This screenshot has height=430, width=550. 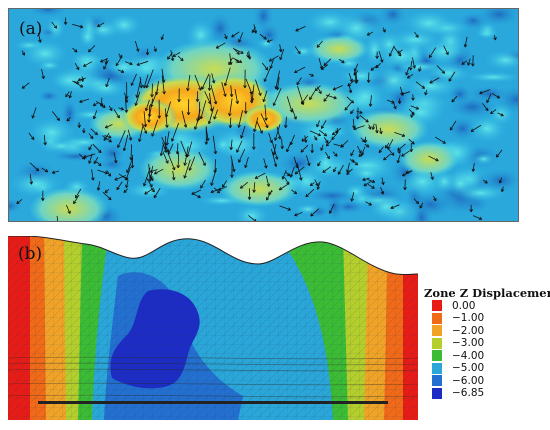 What do you see at coordinates (487, 293) in the screenshot?
I see `legend-title: Zone Z Displacement` at bounding box center [487, 293].